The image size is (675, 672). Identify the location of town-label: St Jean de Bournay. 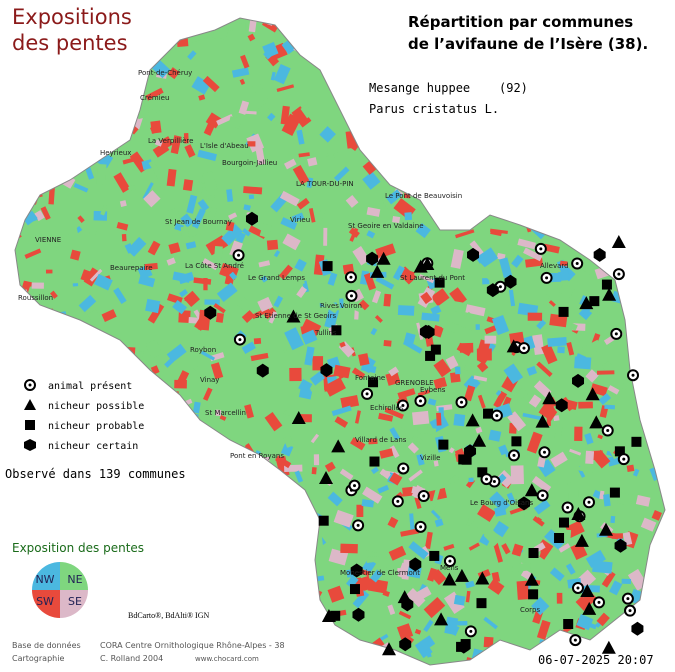
(198, 222).